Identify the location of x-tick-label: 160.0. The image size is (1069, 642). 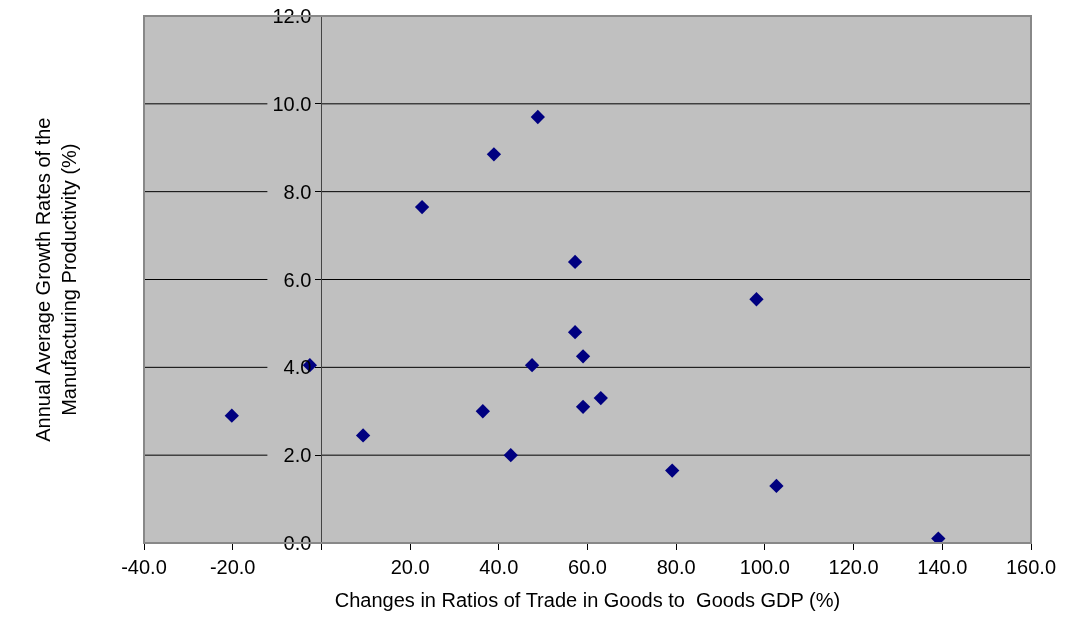
(1031, 567).